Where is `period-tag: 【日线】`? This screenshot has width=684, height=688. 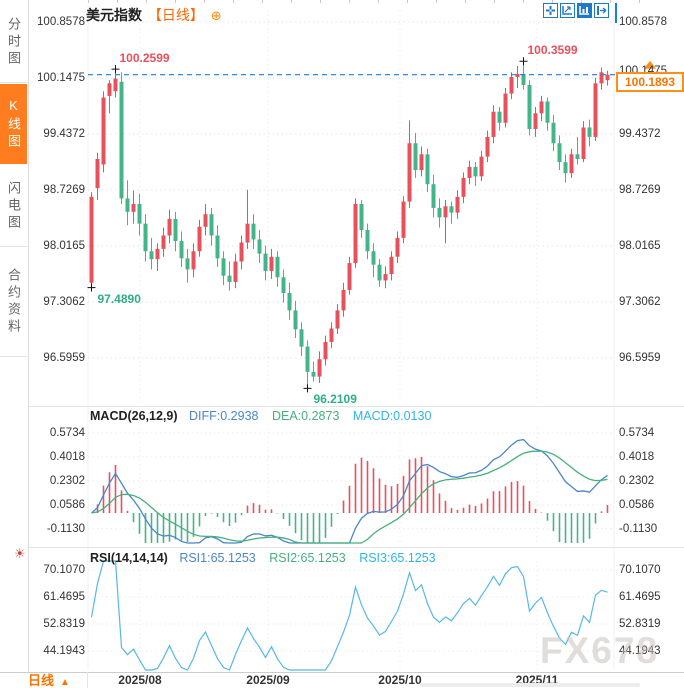 period-tag: 【日线】 is located at coordinates (175, 15).